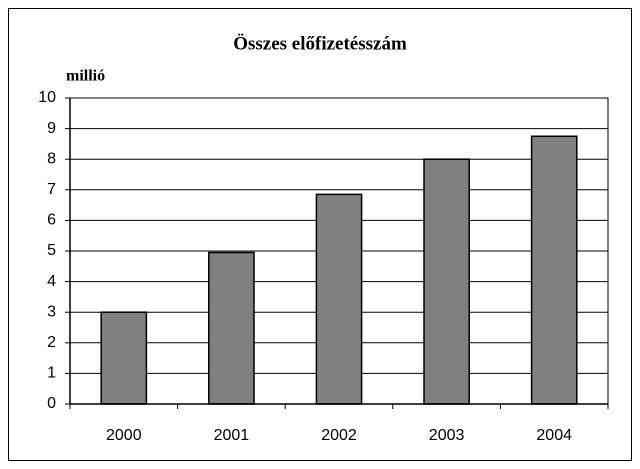  What do you see at coordinates (339, 435) in the screenshot?
I see `x-tick-label: 2002` at bounding box center [339, 435].